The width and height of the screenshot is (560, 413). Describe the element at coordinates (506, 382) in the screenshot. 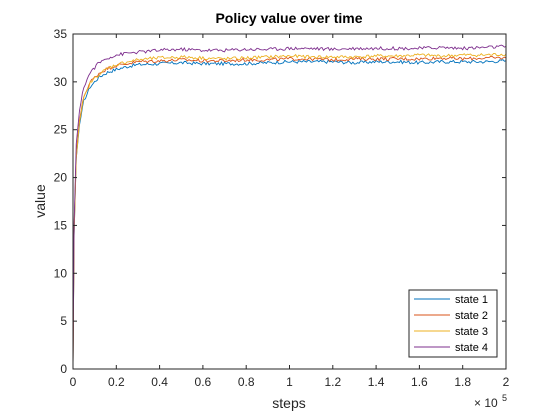

I see `x-tick-label: 2` at that location.